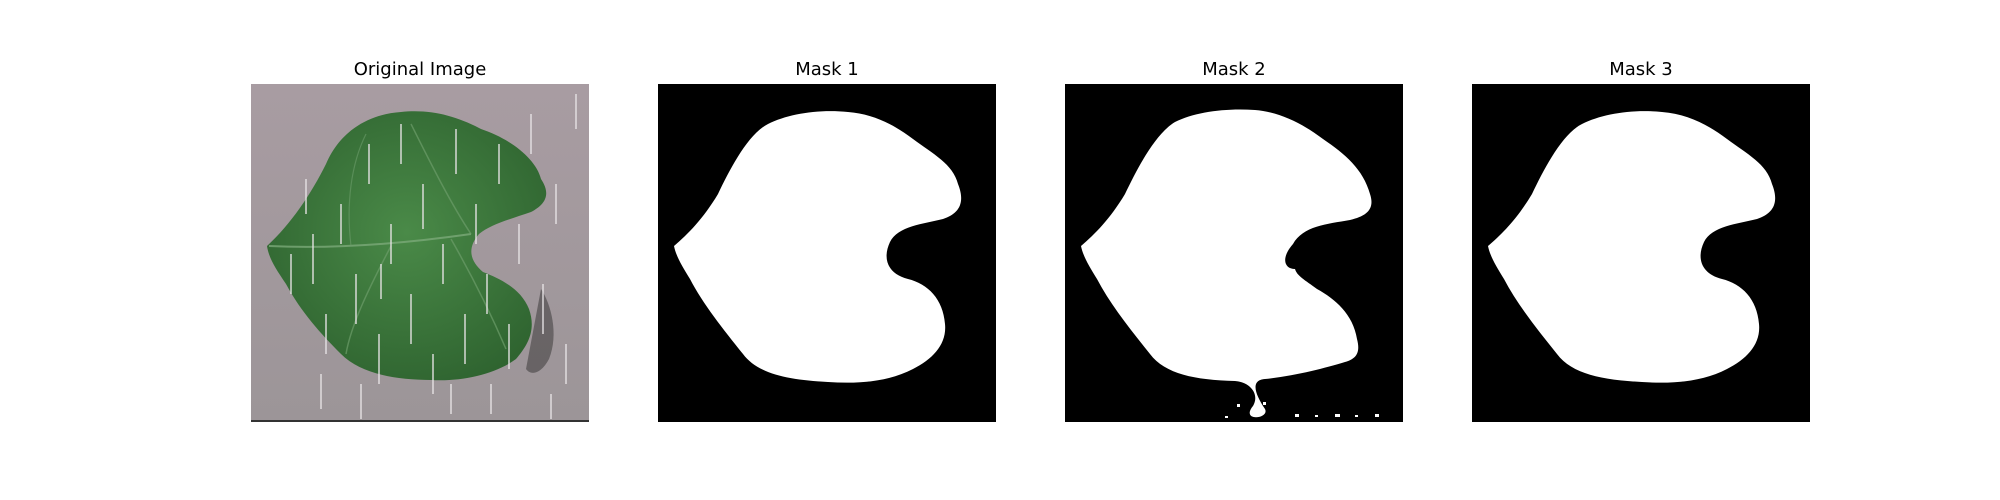  I want to click on panel-mask-1: Mask 1, so click(827, 215).